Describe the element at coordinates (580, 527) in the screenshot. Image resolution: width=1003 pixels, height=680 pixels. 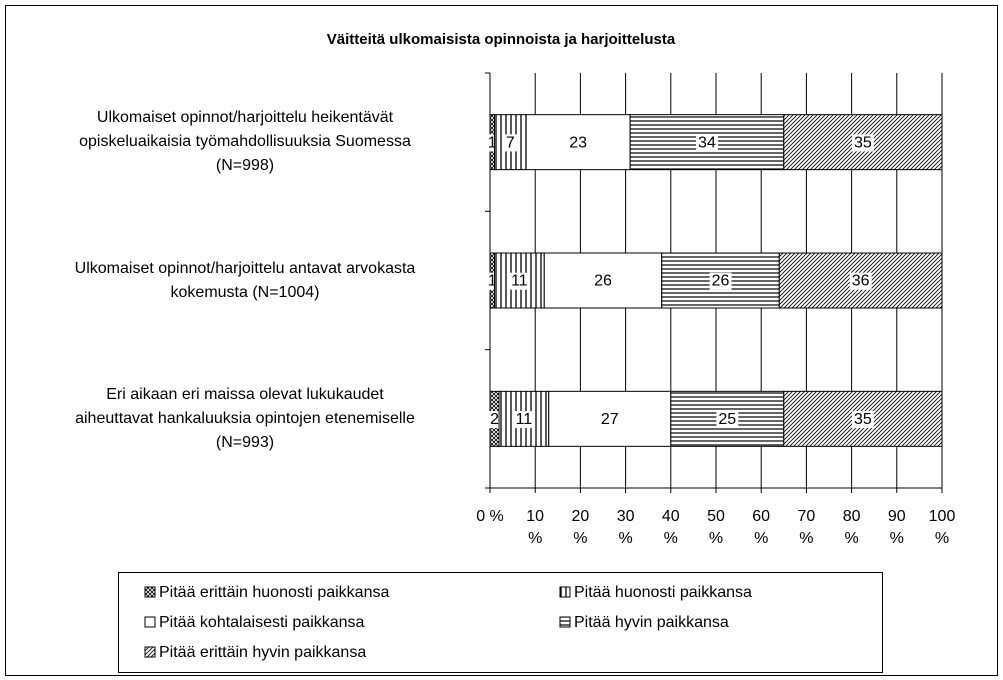
I see `x-tick-label: 20 %` at that location.